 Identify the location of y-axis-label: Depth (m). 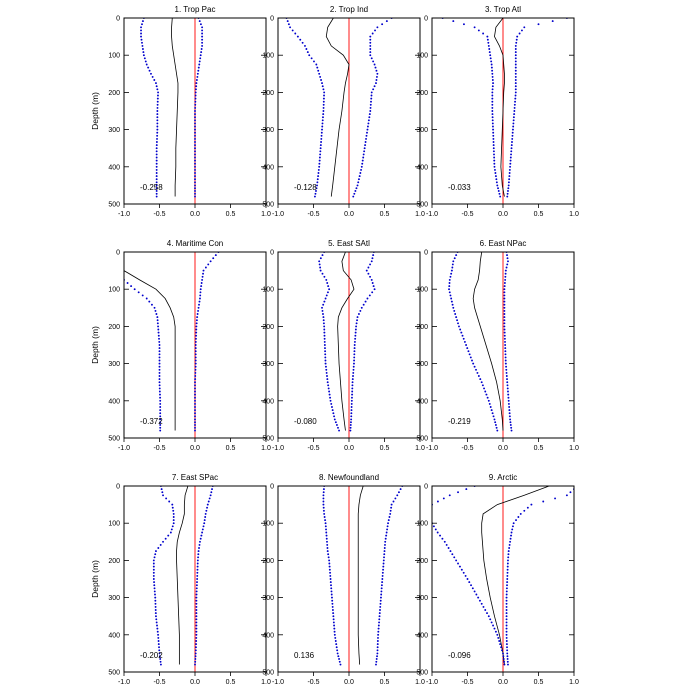
(95, 111).